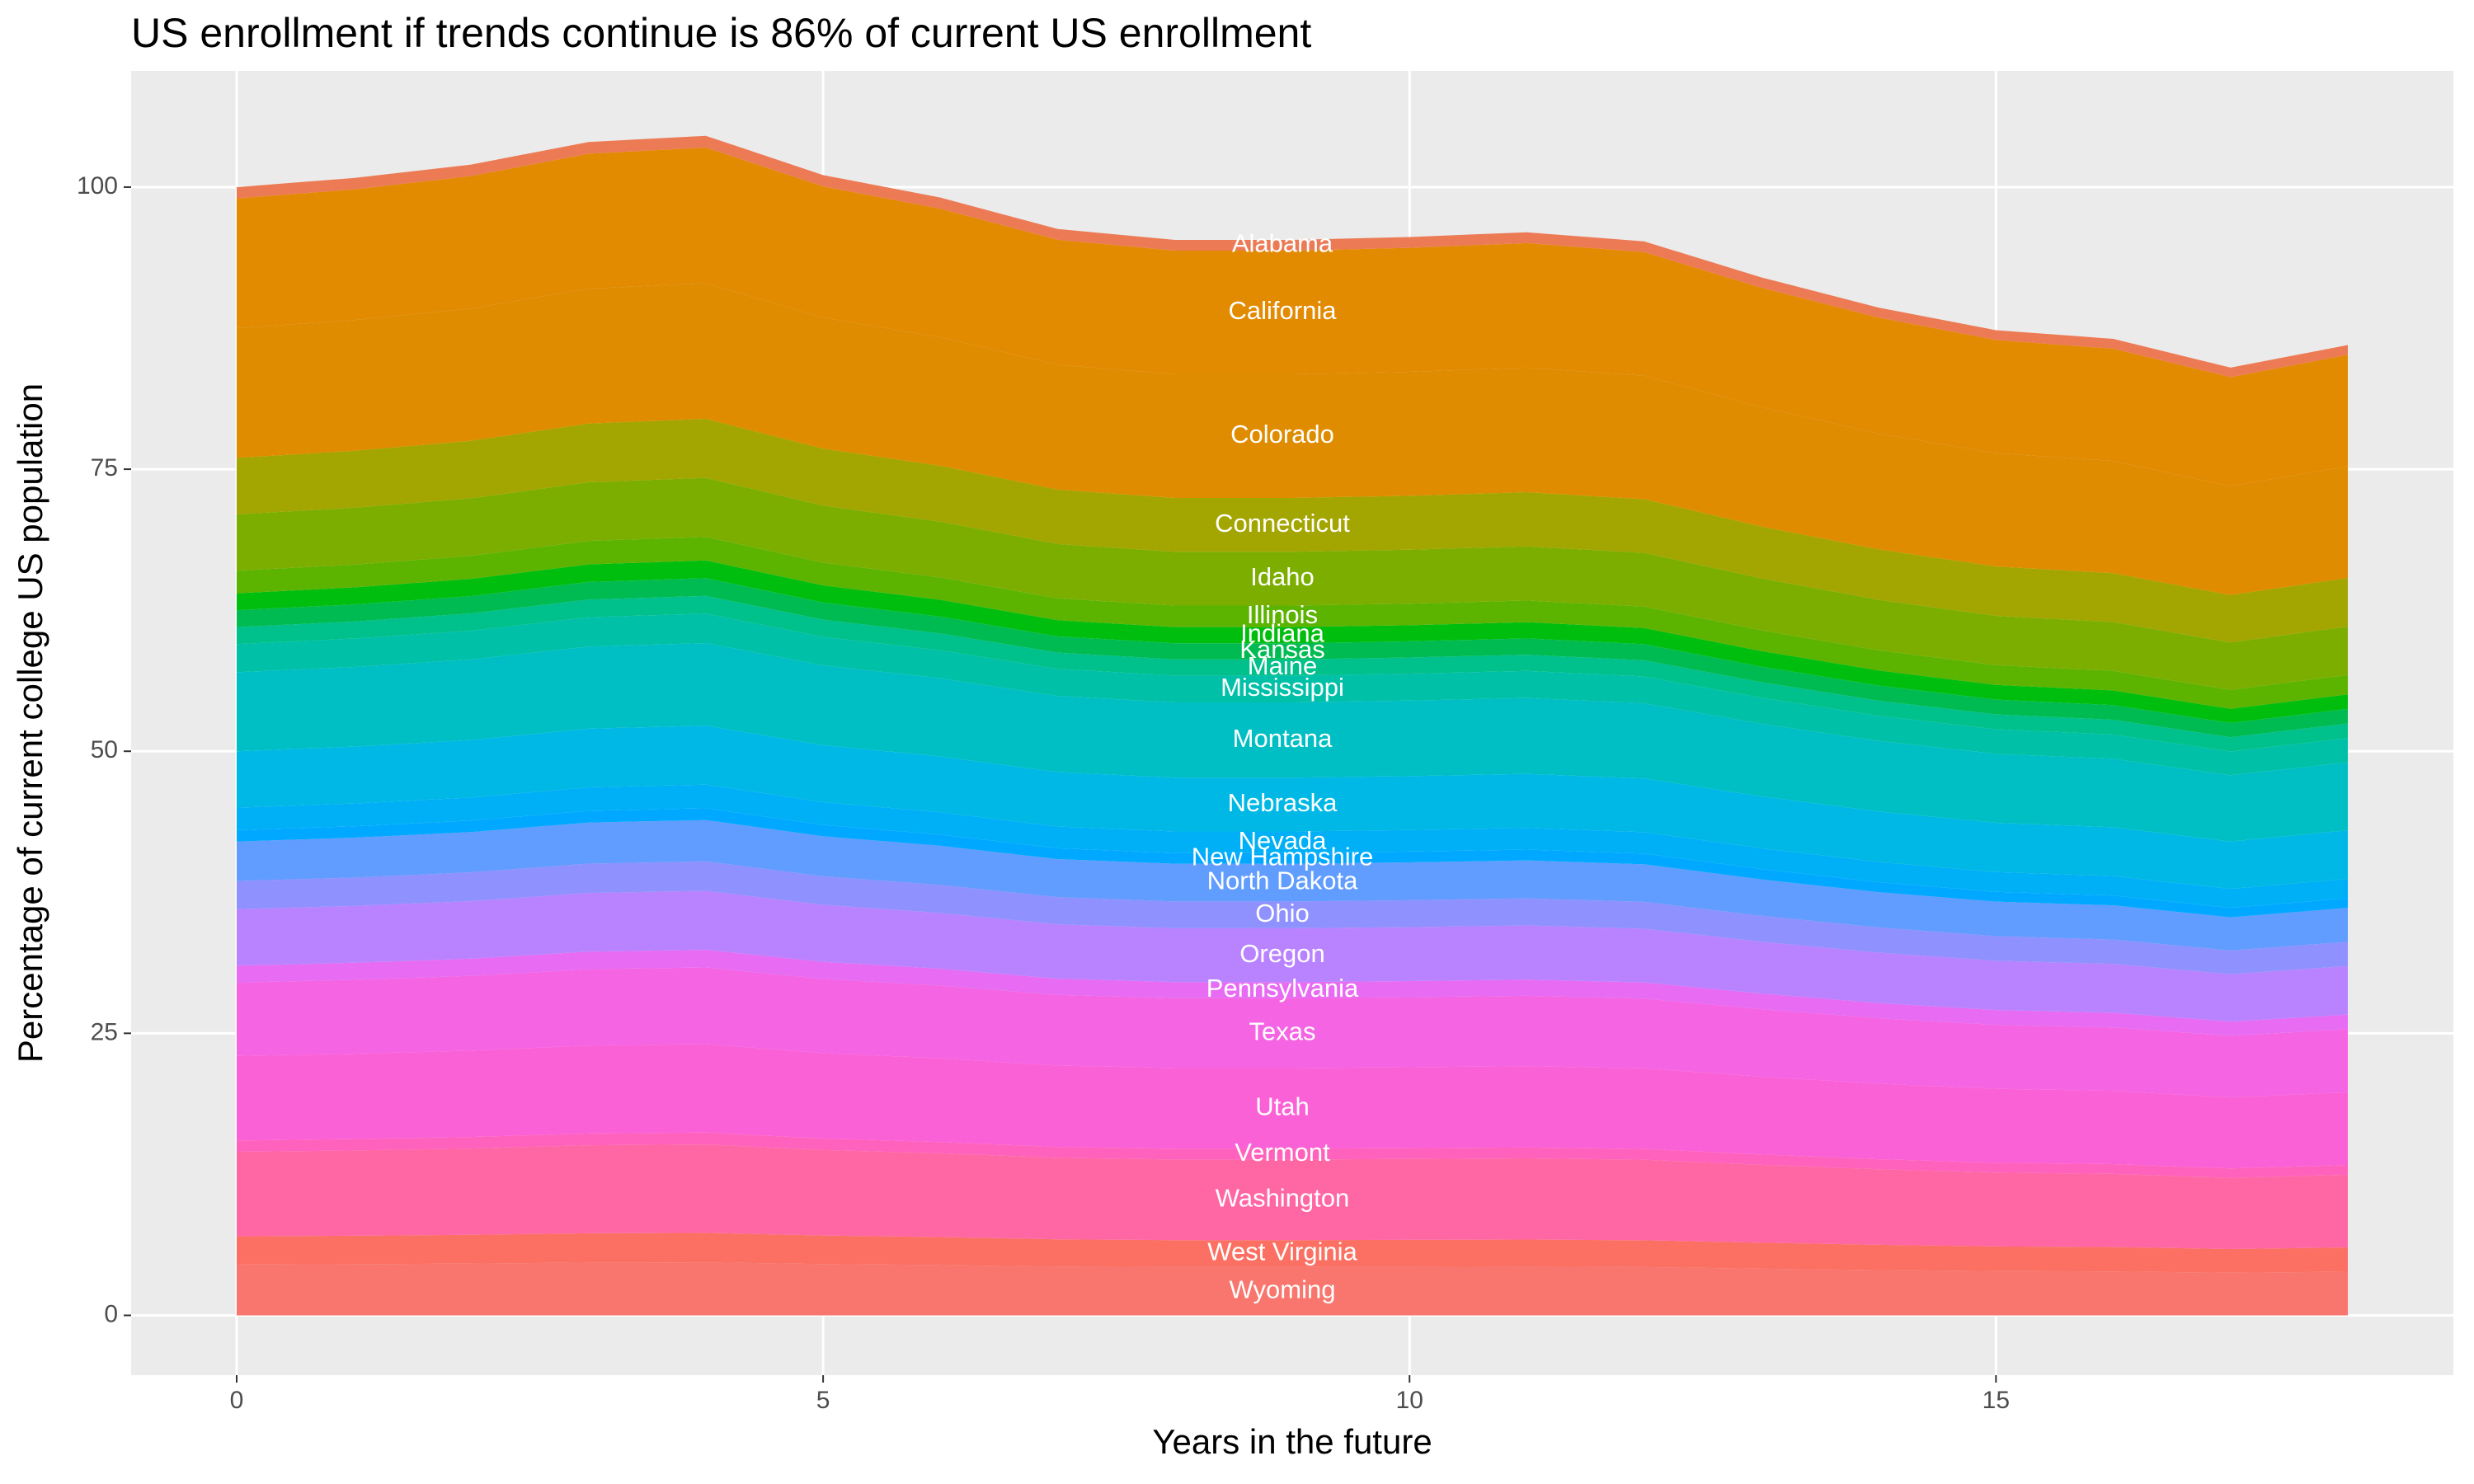  Describe the element at coordinates (104, 1031) in the screenshot. I see `y-tick-label: 25` at that location.